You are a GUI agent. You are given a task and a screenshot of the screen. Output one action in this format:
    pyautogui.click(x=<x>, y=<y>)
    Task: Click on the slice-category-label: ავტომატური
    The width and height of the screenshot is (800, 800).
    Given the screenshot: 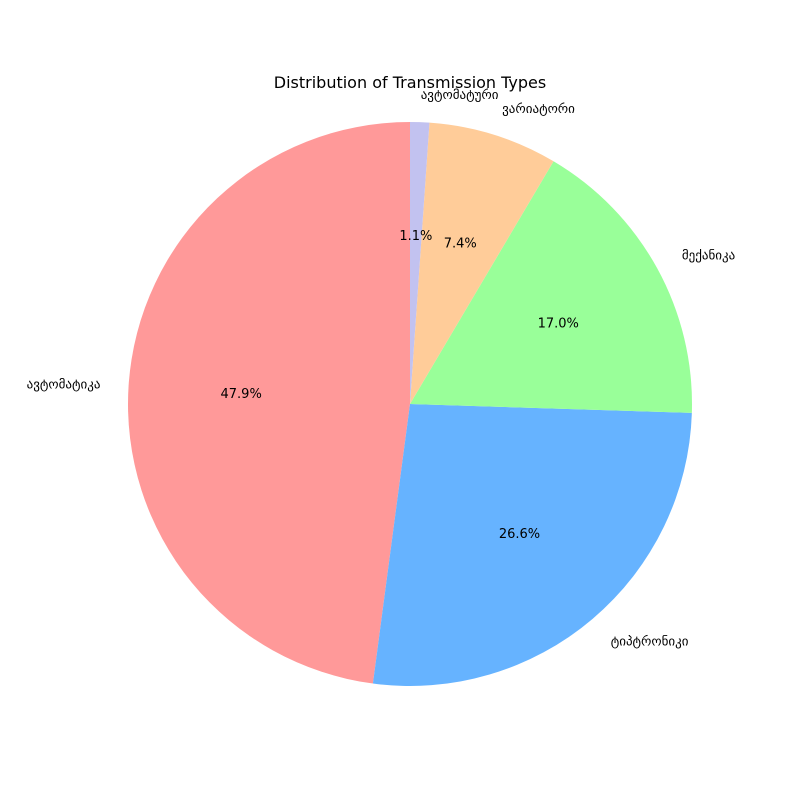 What is the action you would take?
    pyautogui.click(x=460, y=95)
    